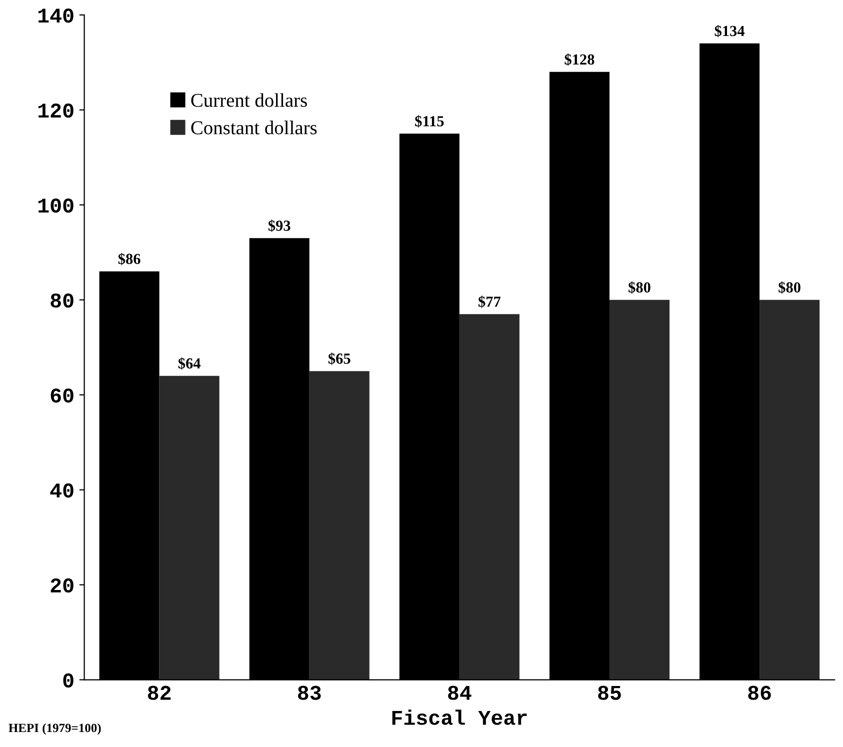 The width and height of the screenshot is (843, 747). I want to click on y-tick-label: 80, so click(62, 300).